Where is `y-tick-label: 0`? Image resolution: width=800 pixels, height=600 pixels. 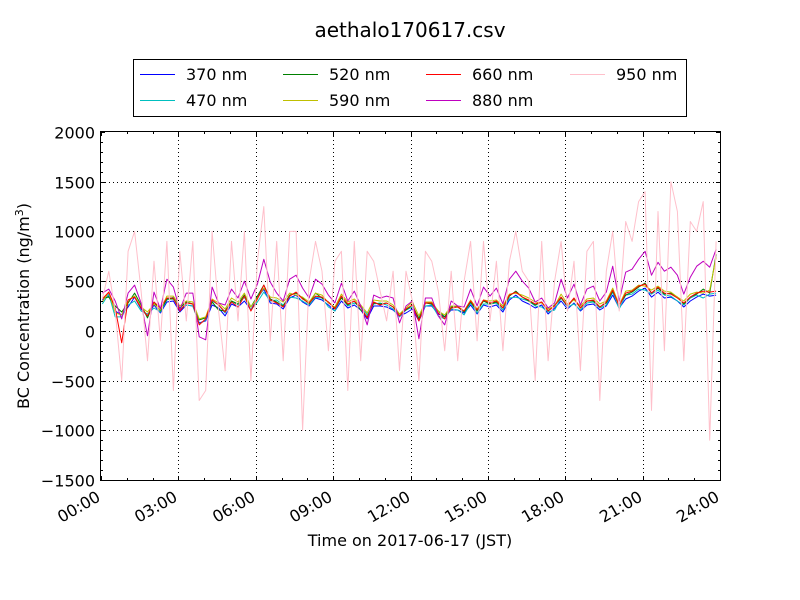 y-tick-label: 0 is located at coordinates (90, 332).